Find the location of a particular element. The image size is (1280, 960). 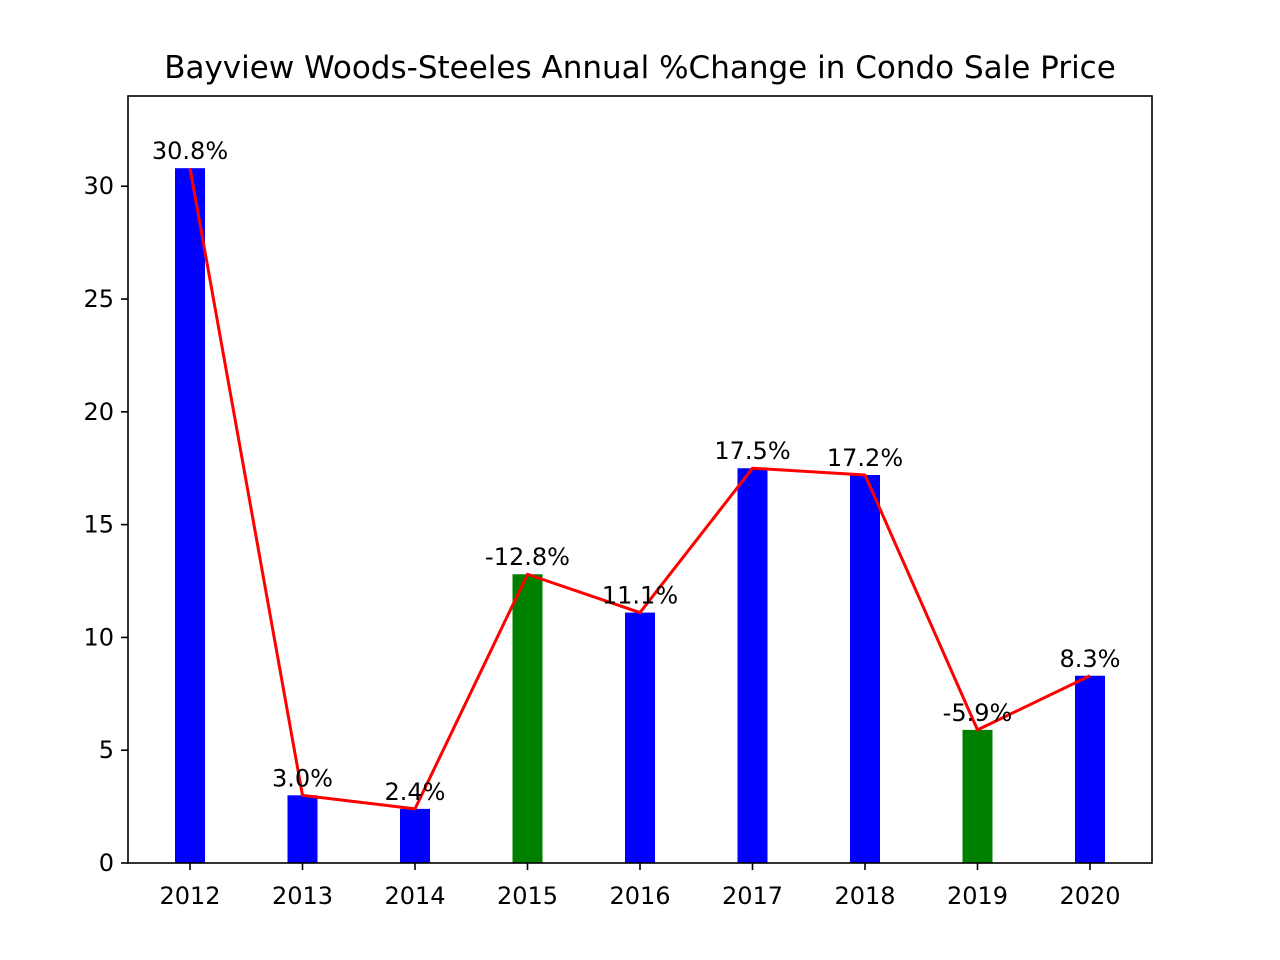

y-tick-label: 0 is located at coordinates (106, 863).